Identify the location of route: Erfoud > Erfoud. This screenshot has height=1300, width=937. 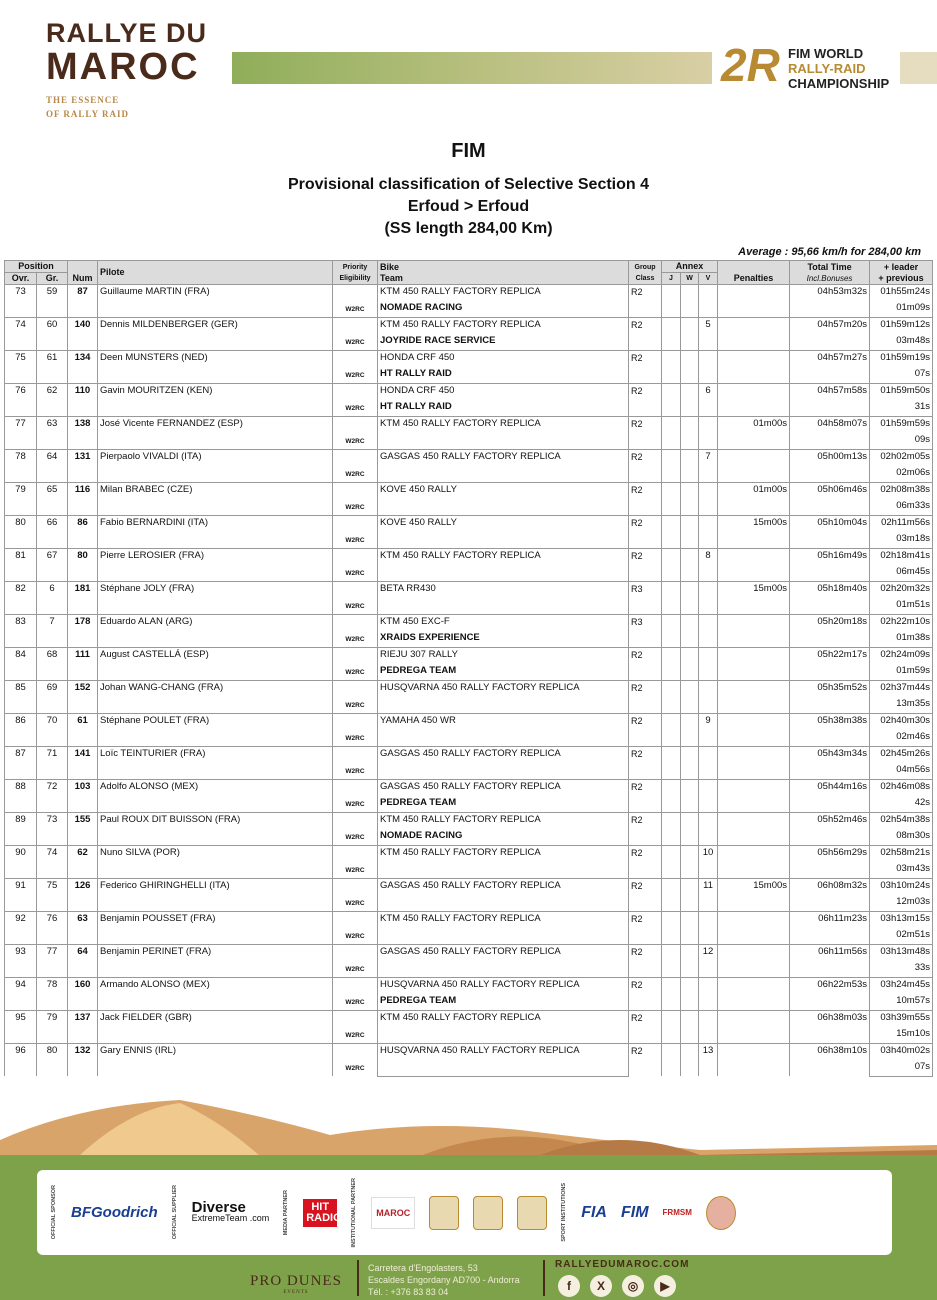
(468, 206).